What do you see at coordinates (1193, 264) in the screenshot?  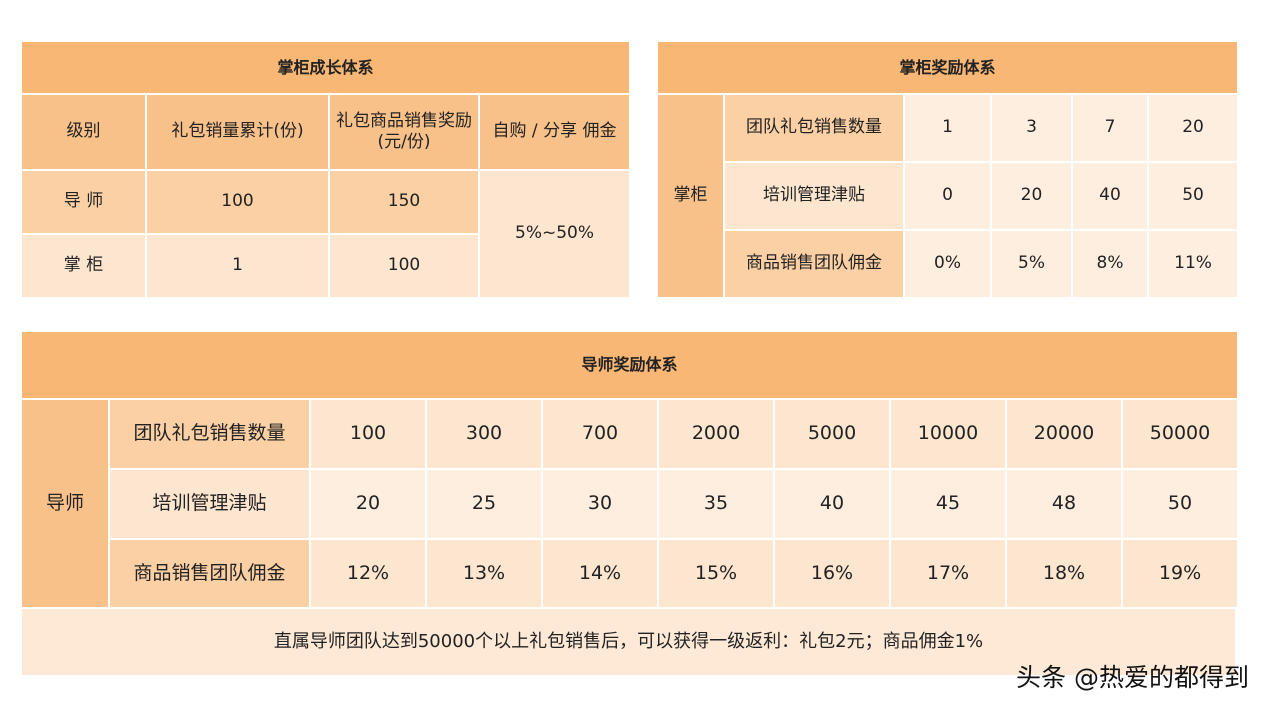 I see `manager-cell-2-3: 11%` at bounding box center [1193, 264].